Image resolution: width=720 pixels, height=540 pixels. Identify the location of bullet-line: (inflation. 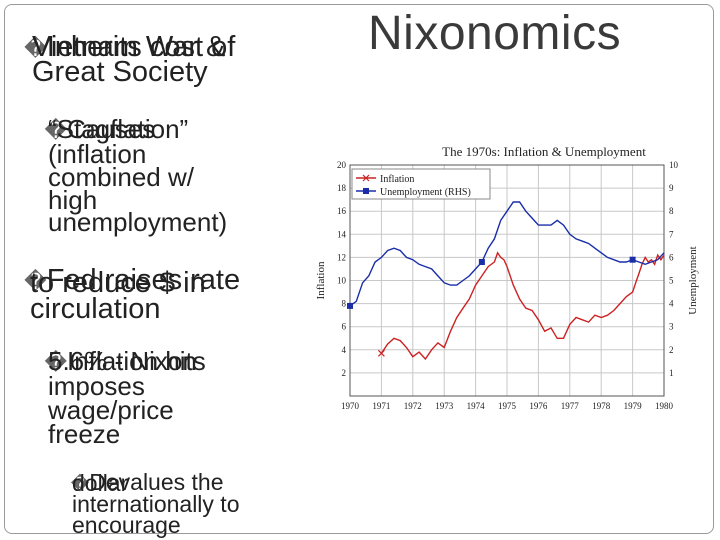
(97, 154).